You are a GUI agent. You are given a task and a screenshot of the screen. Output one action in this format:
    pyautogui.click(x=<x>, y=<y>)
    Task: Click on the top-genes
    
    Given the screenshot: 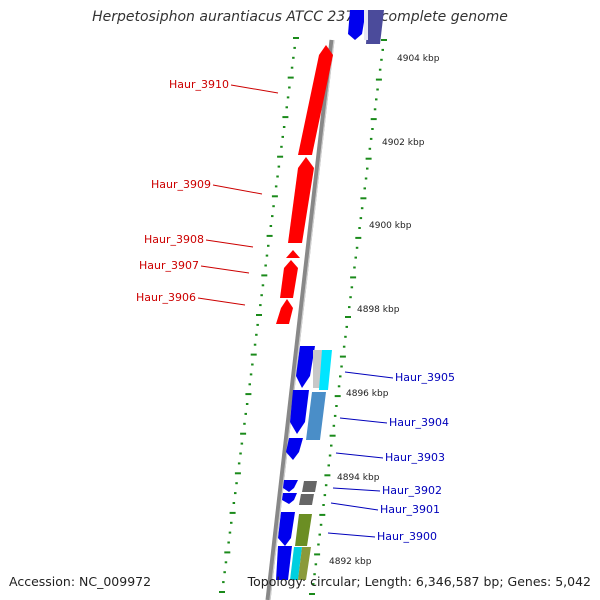 What is the action you would take?
    pyautogui.click(x=366, y=27)
    